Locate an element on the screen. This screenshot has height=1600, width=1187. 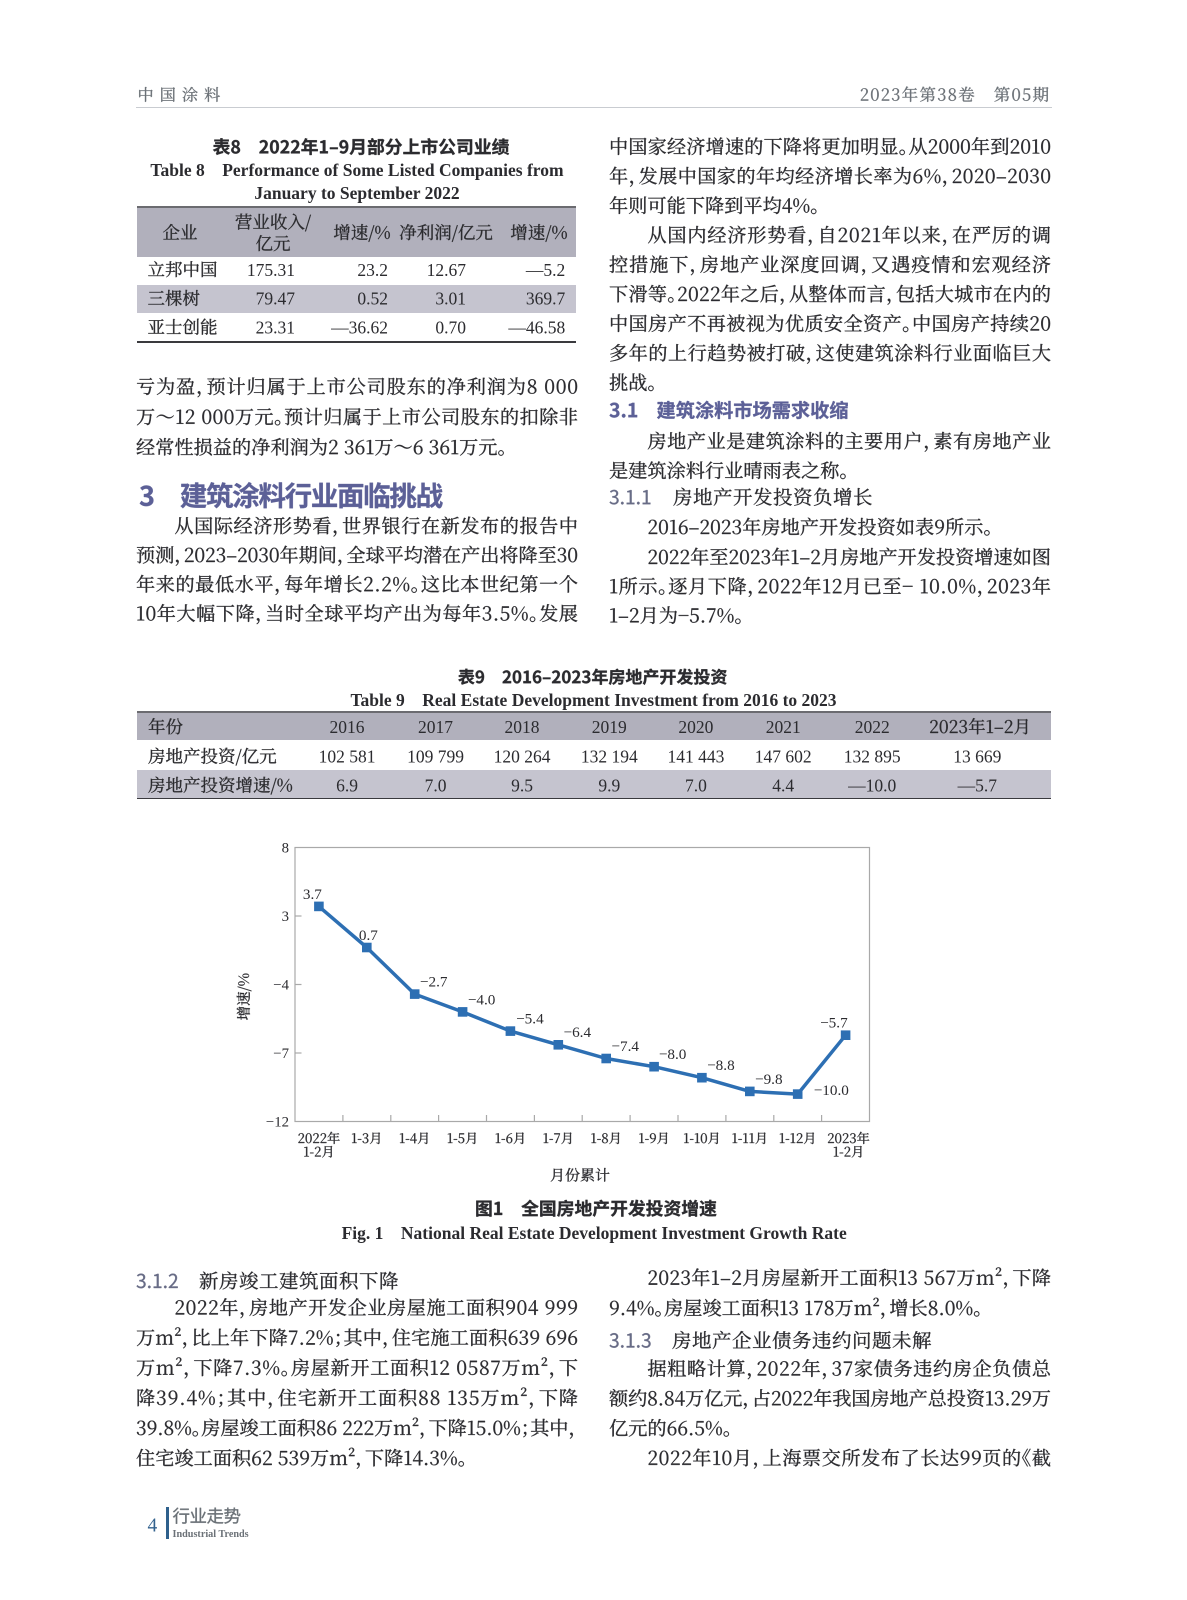
svg-text: 4.4 is located at coordinates (783, 786).